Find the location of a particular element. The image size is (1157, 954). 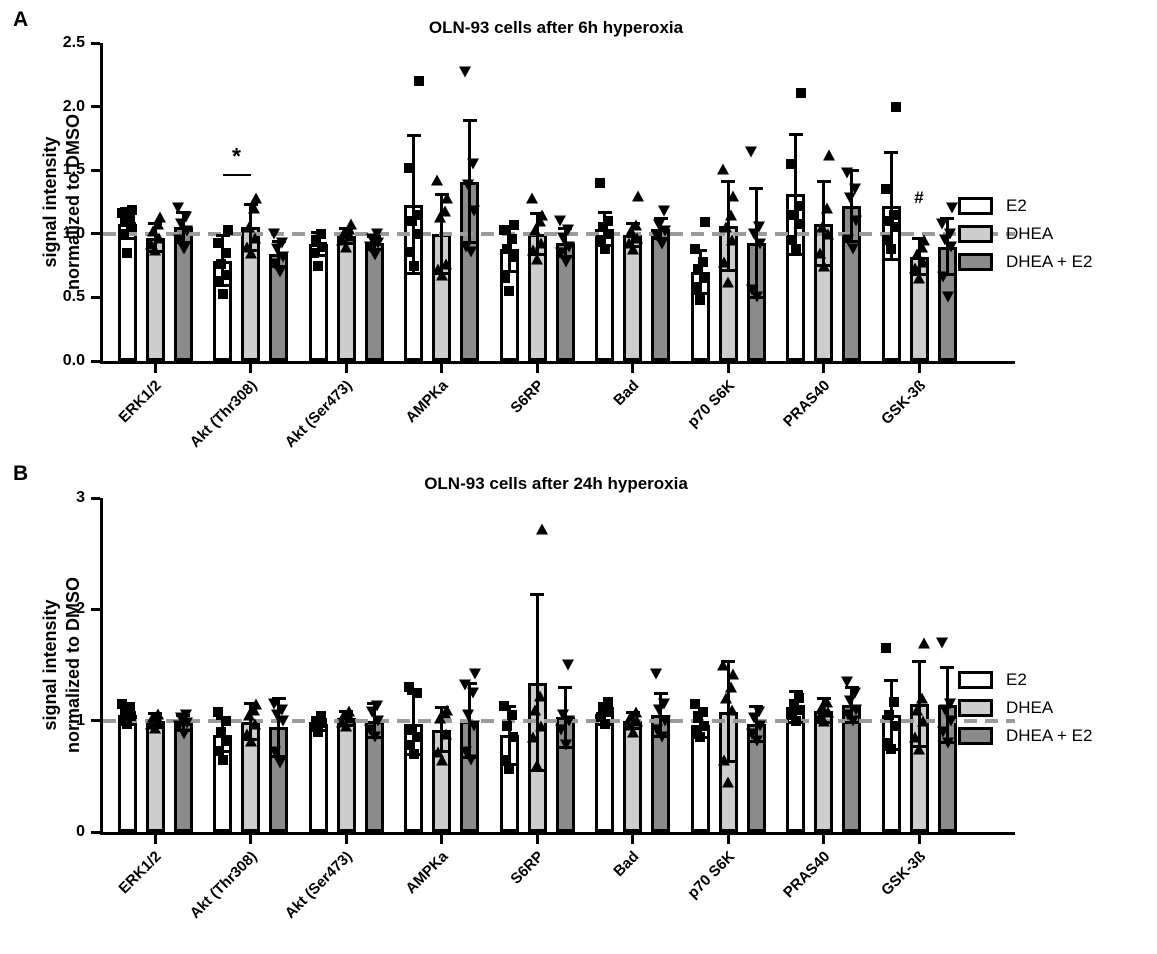

panel-a-y-axis-title: signal intensity normalized to DMSO is located at coordinates (62, 202).